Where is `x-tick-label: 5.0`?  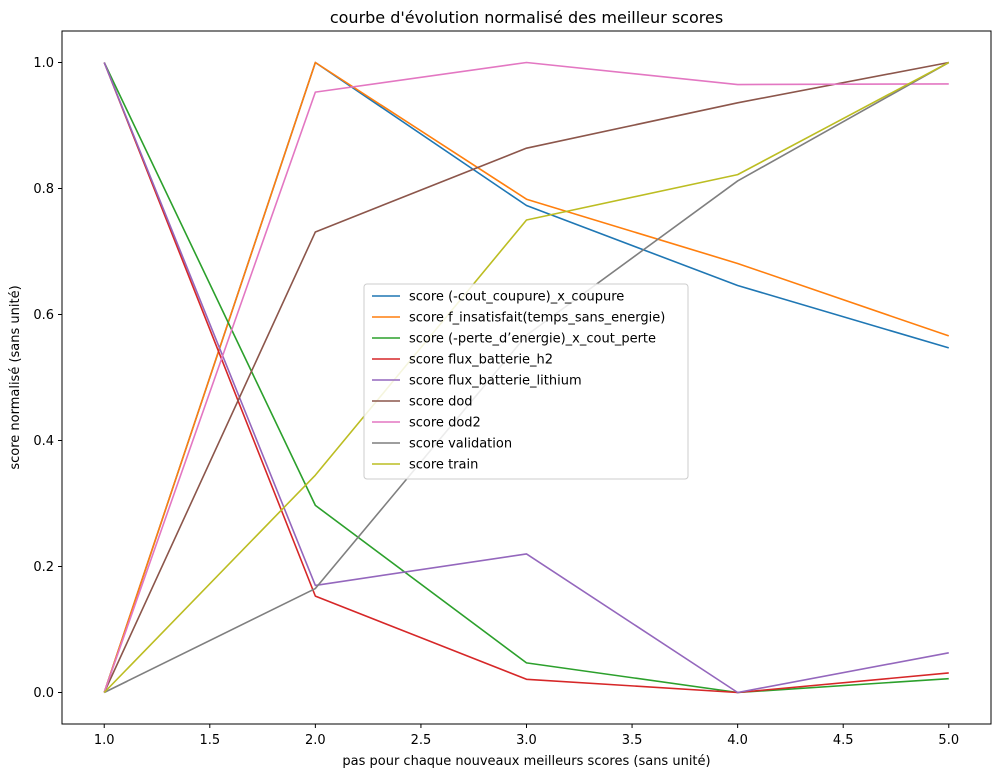 x-tick-label: 5.0 is located at coordinates (948, 740).